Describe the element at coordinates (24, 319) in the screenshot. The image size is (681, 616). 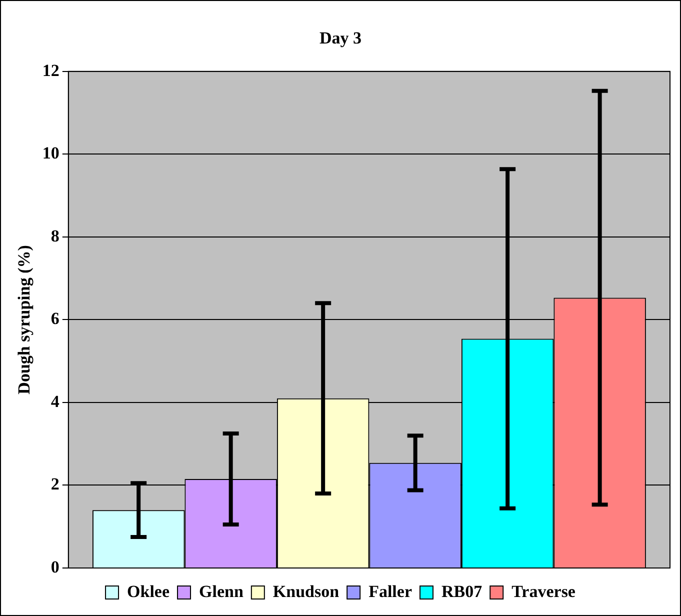
I see `y-axis-title: Dough syruping (%)` at that location.